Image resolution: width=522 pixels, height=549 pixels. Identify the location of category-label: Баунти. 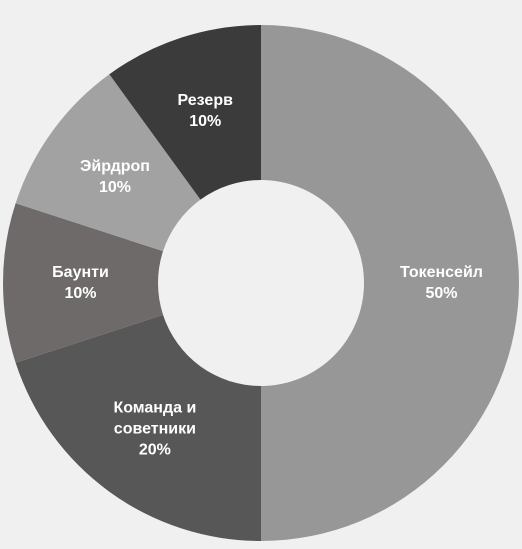
(80, 272).